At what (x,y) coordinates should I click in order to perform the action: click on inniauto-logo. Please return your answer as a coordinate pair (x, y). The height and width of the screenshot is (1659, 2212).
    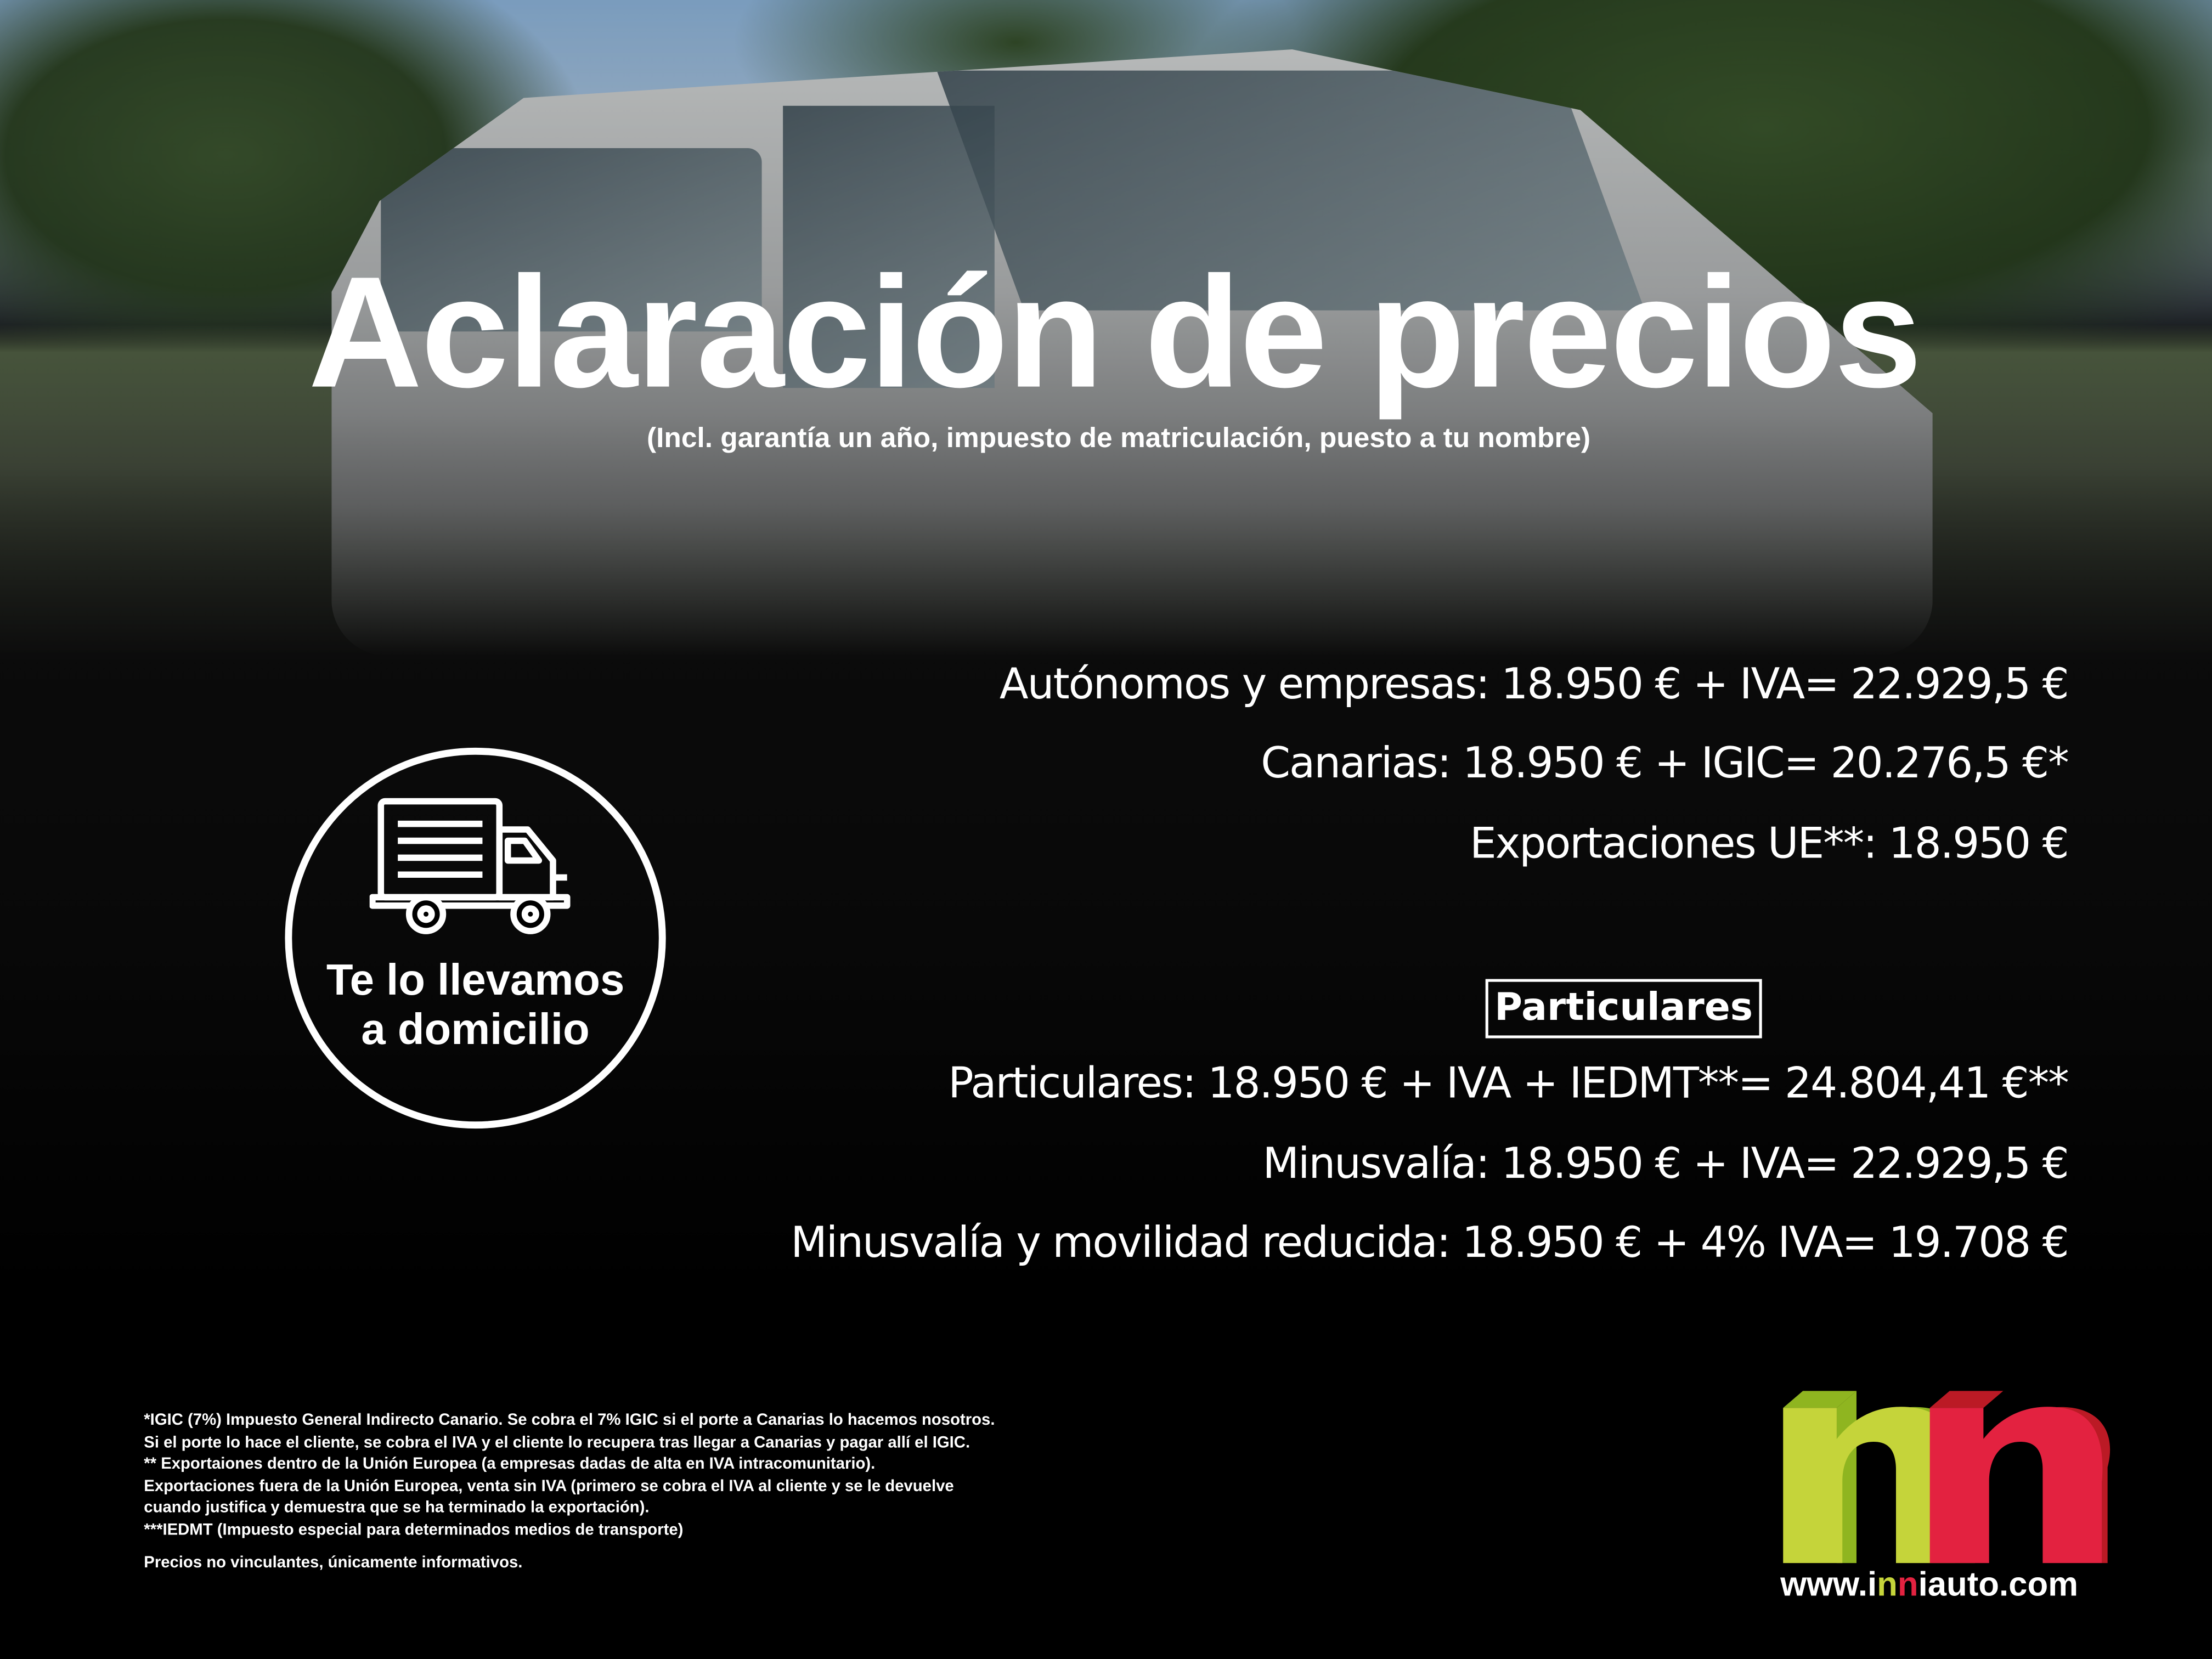
    Looking at the image, I should click on (1947, 1477).